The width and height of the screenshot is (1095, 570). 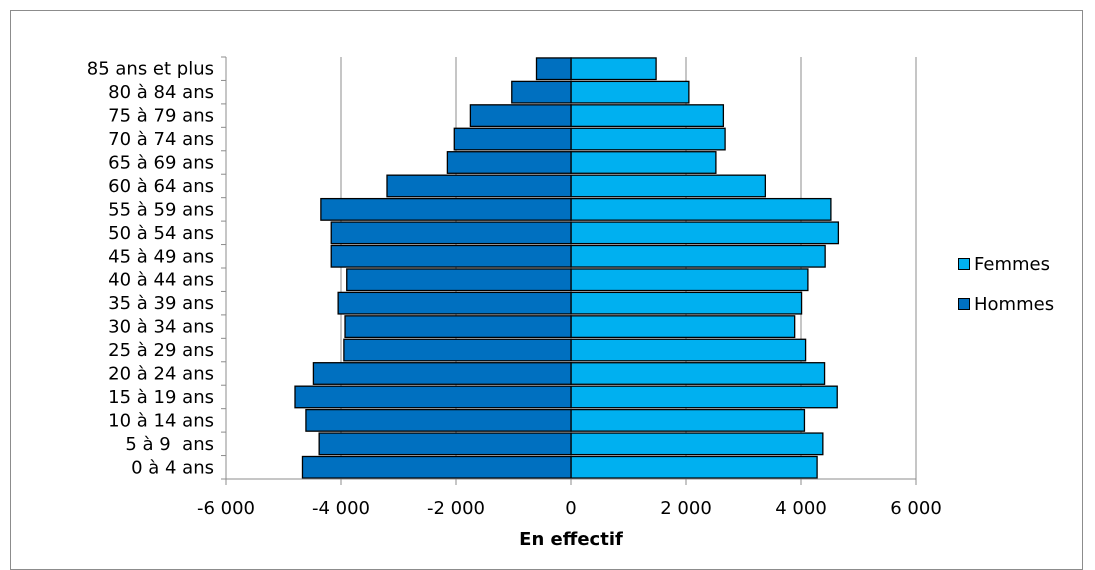 What do you see at coordinates (161, 420) in the screenshot?
I see `y-tick-label: 10 à 14 ans` at bounding box center [161, 420].